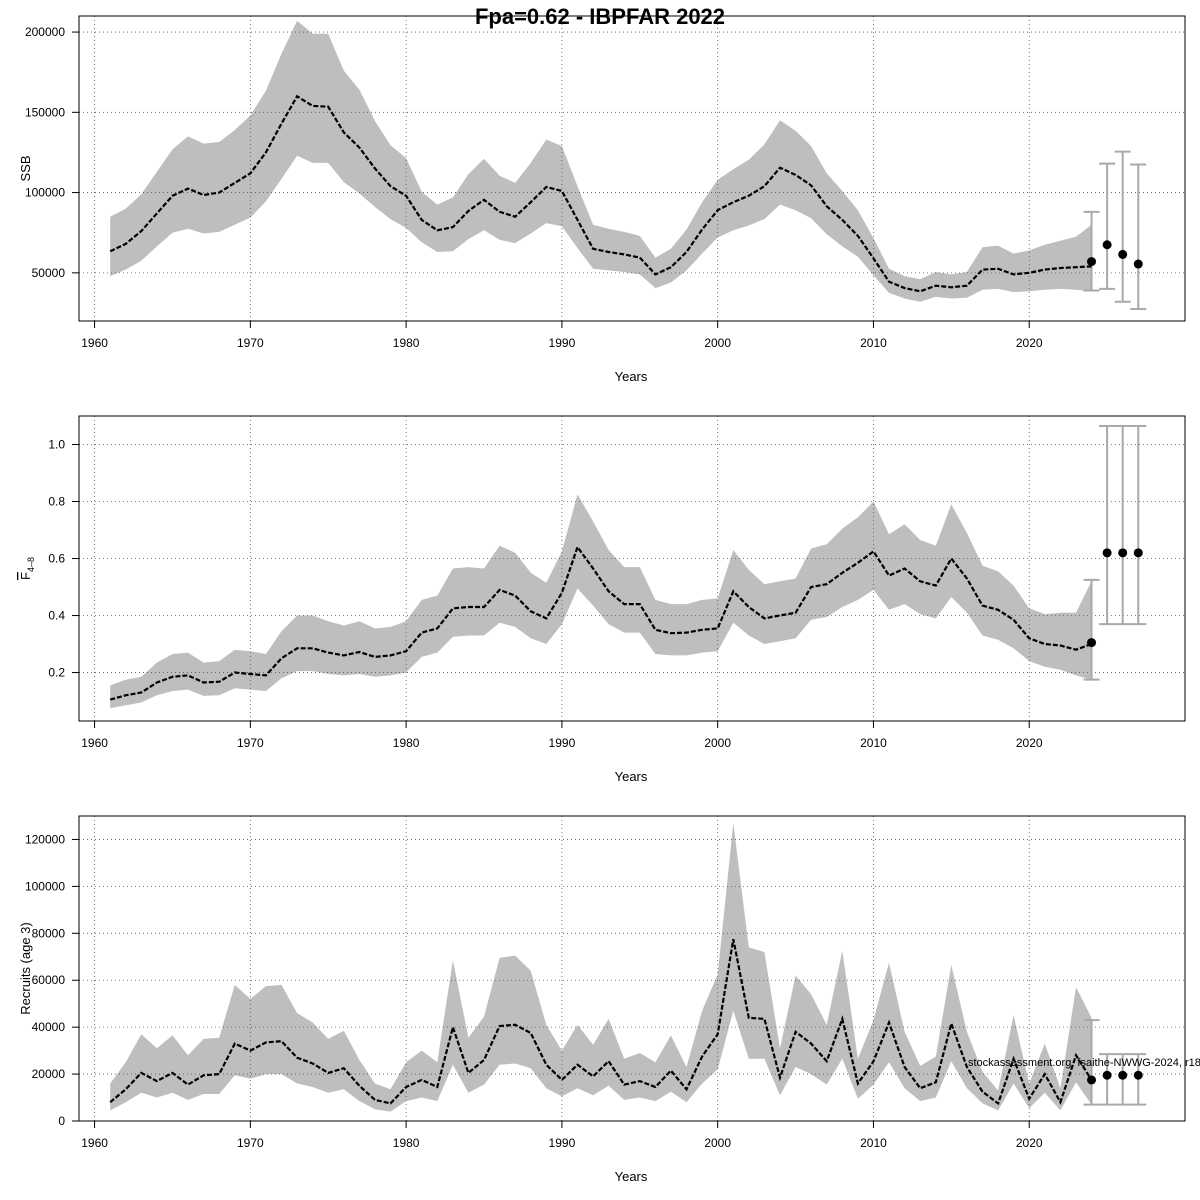  What do you see at coordinates (1029, 343) in the screenshot?
I see `ssb-x-tick-label-2020: 2020` at bounding box center [1029, 343].